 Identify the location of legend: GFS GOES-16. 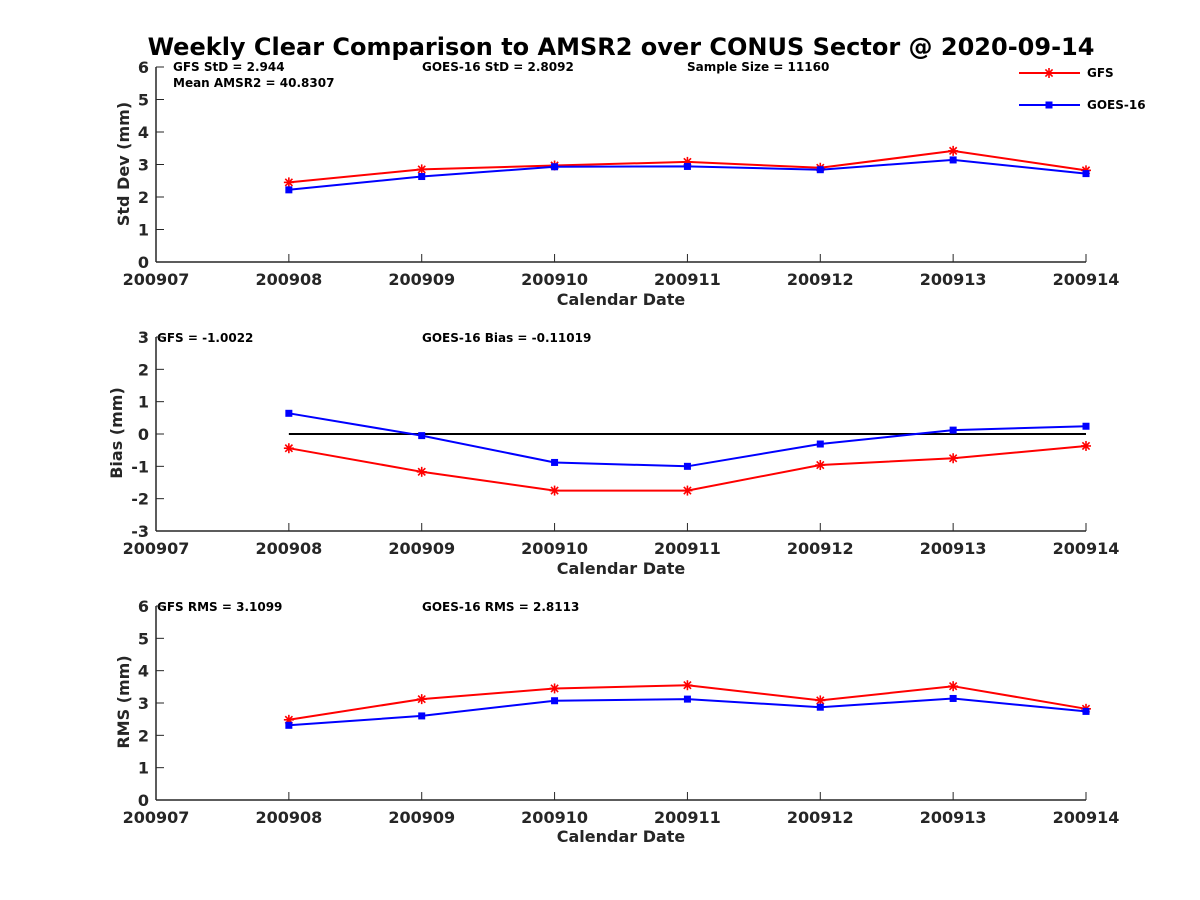
(1082, 89).